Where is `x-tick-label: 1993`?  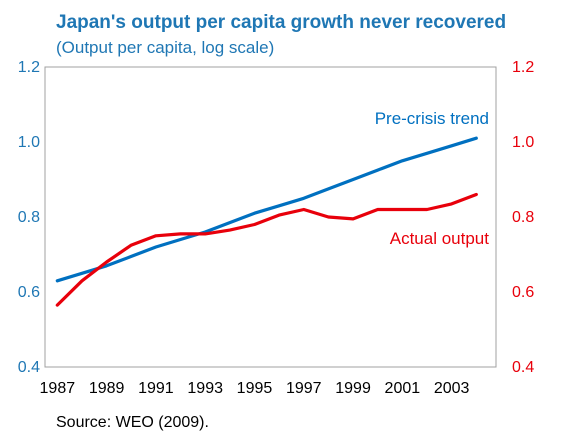 x-tick-label: 1993 is located at coordinates (205, 388).